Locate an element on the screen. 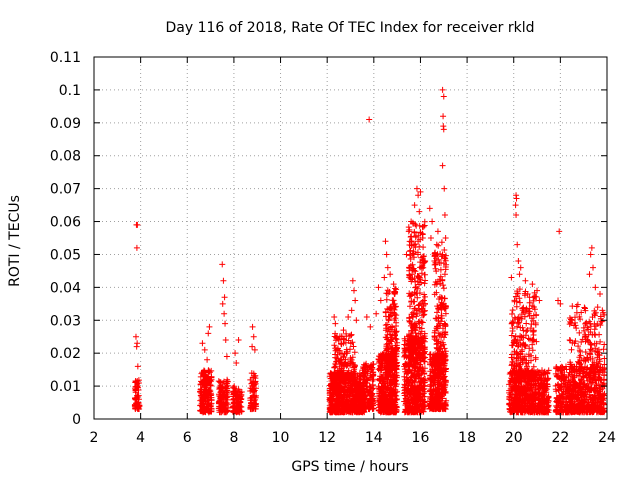 This screenshot has height=480, width=640. y-tick-label: 0 is located at coordinates (76, 420).